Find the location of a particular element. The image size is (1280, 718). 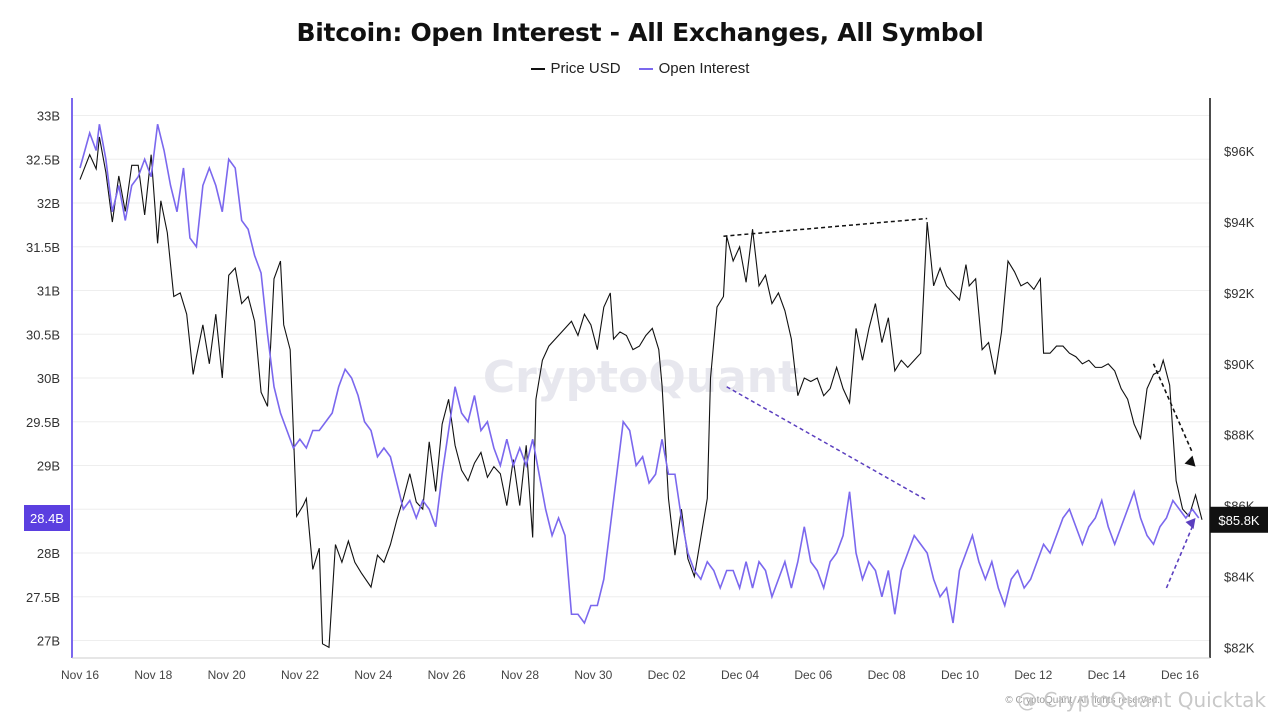

left-tick-label: 30.5B is located at coordinates (43, 334).